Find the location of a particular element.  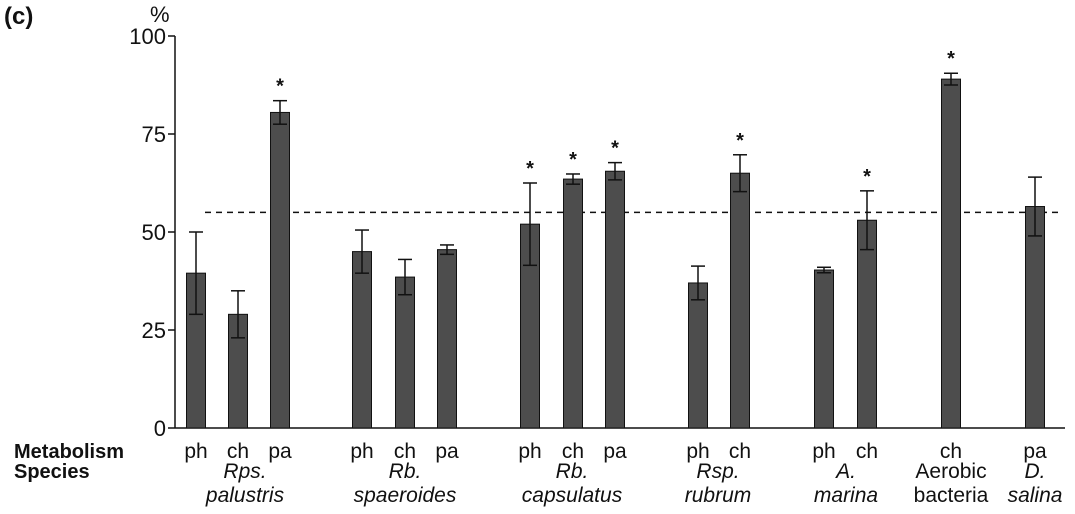

species-label-line2: capsulatus is located at coordinates (572, 495).